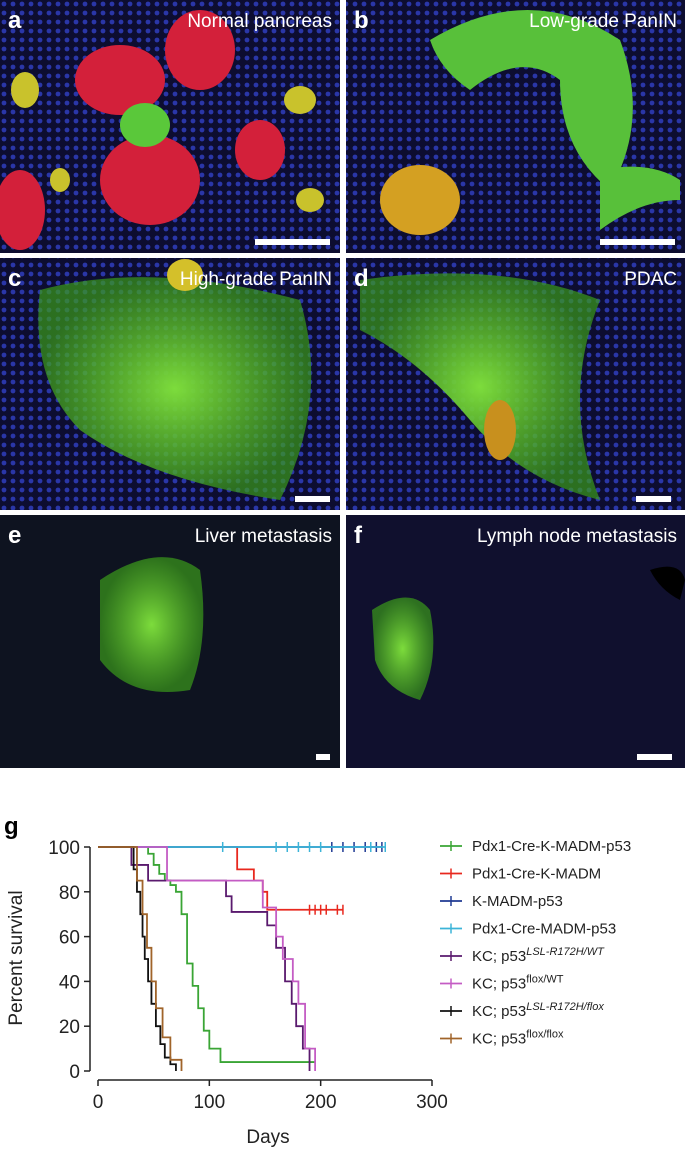  Describe the element at coordinates (69, 1027) in the screenshot. I see `y-tick-label: 20` at that location.